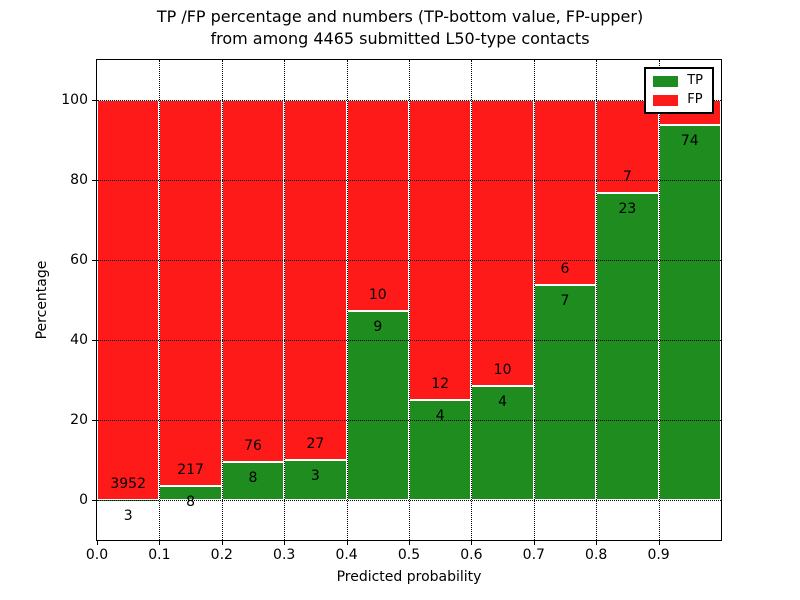 This screenshot has height=600, width=800. What do you see at coordinates (596, 555) in the screenshot?
I see `x-tick-label: 0.8` at bounding box center [596, 555].